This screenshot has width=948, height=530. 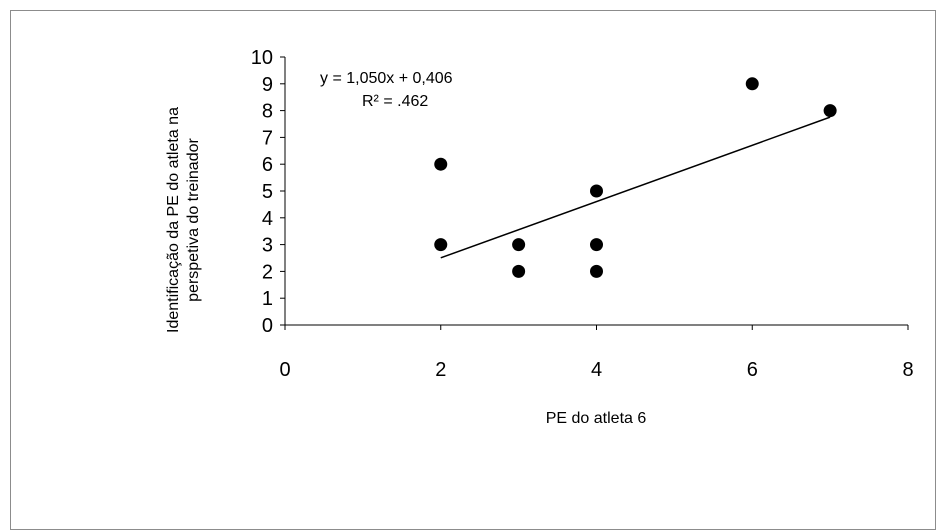 What do you see at coordinates (596, 353) in the screenshot?
I see `x-ticks: 0 2 4 6 8` at bounding box center [596, 353].